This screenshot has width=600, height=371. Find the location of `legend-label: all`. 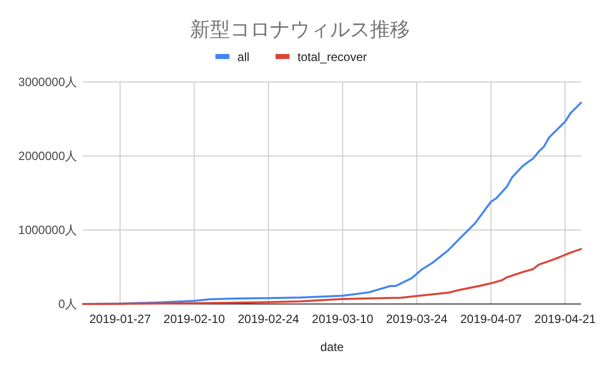

legend-label: all is located at coordinates (243, 57).